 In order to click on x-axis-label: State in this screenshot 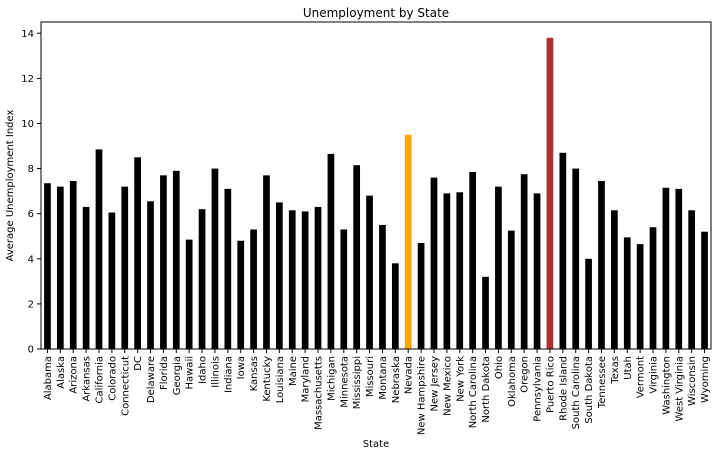, I will do `click(376, 444)`.